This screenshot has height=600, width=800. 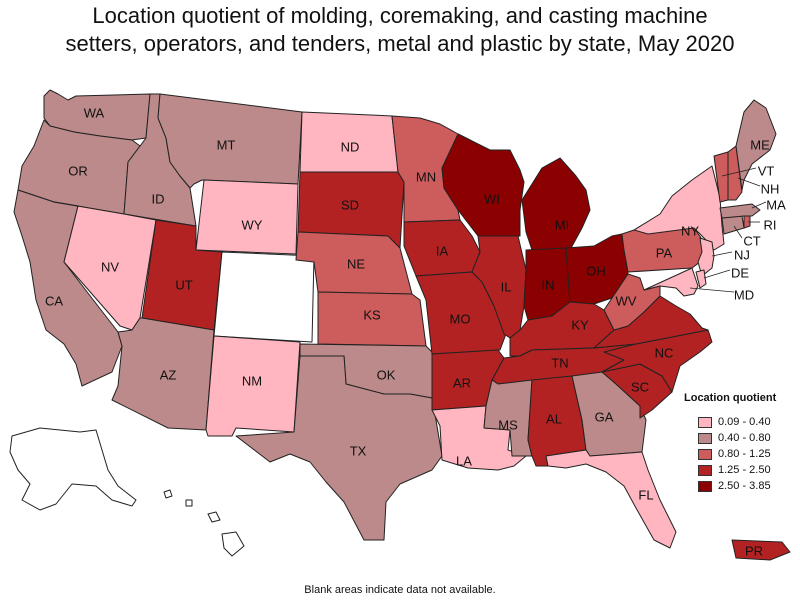 What do you see at coordinates (94, 112) in the screenshot?
I see `state-label-wa: WA` at bounding box center [94, 112].